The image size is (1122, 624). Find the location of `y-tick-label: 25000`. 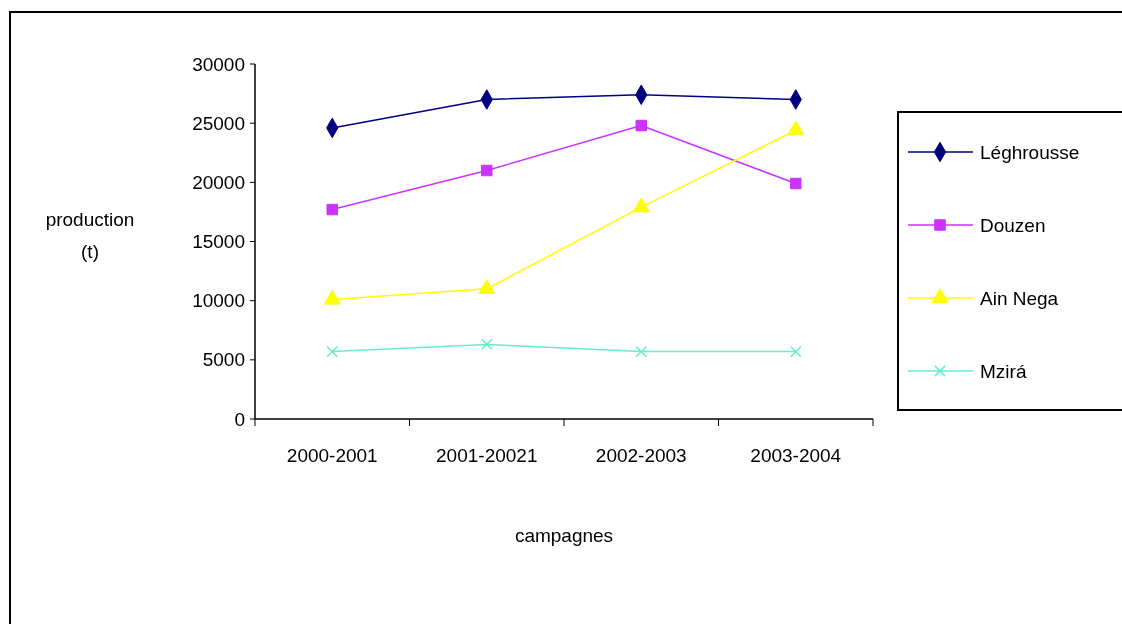

y-tick-label: 25000 is located at coordinates (218, 123).